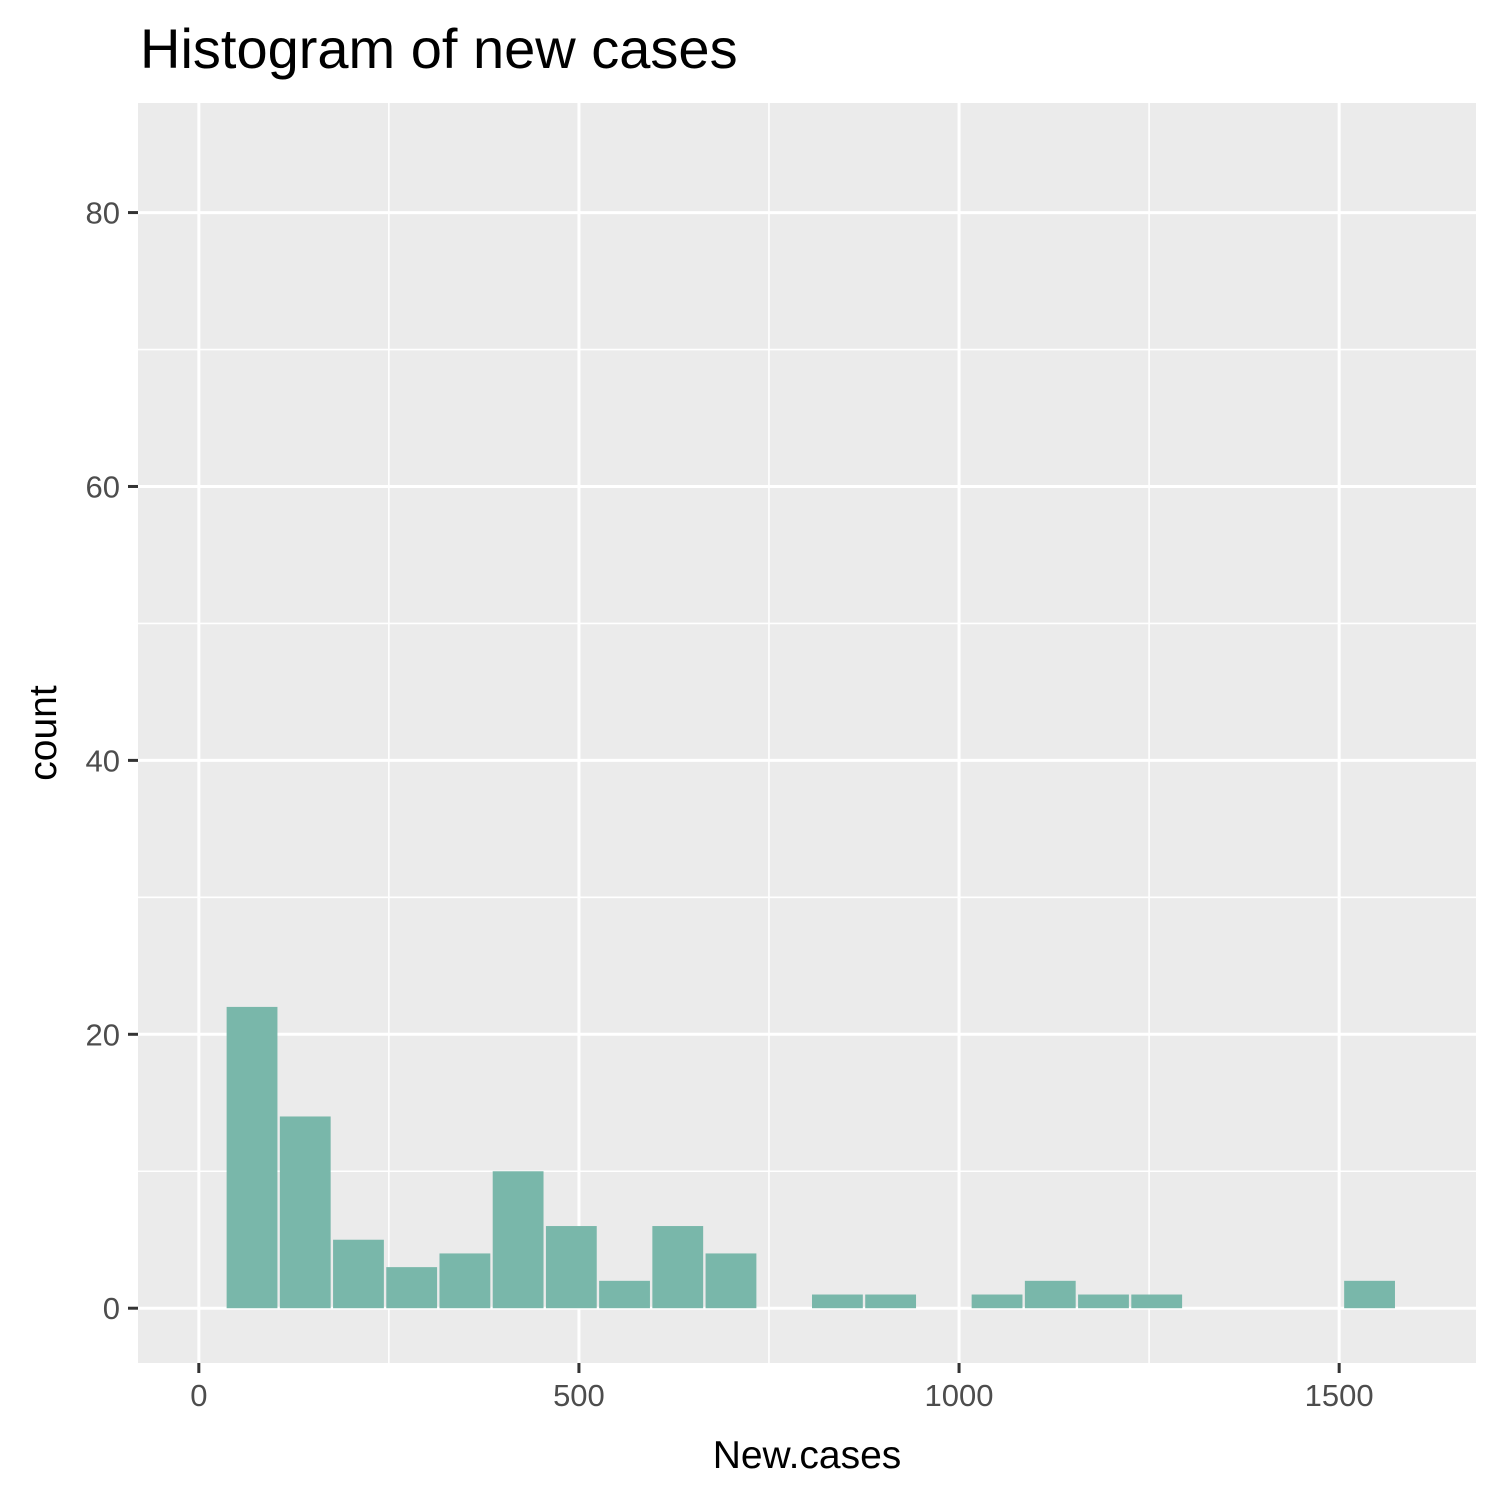 The width and height of the screenshot is (1500, 1500). Describe the element at coordinates (103, 760) in the screenshot. I see `y-tick-label: 40` at that location.